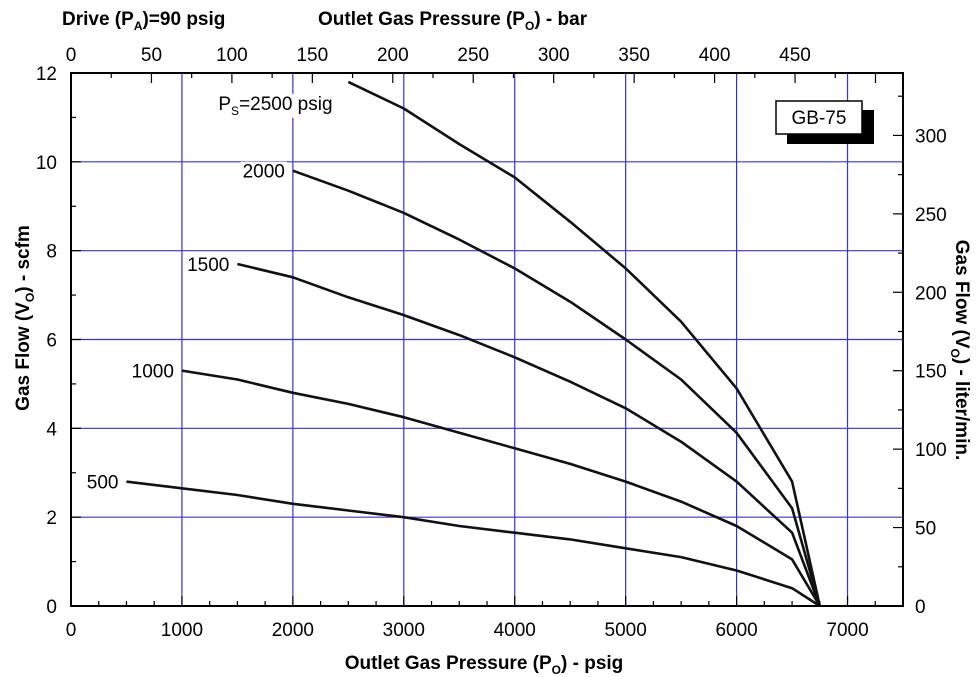  What do you see at coordinates (51, 429) in the screenshot?
I see `y-tick-label: 4` at bounding box center [51, 429].